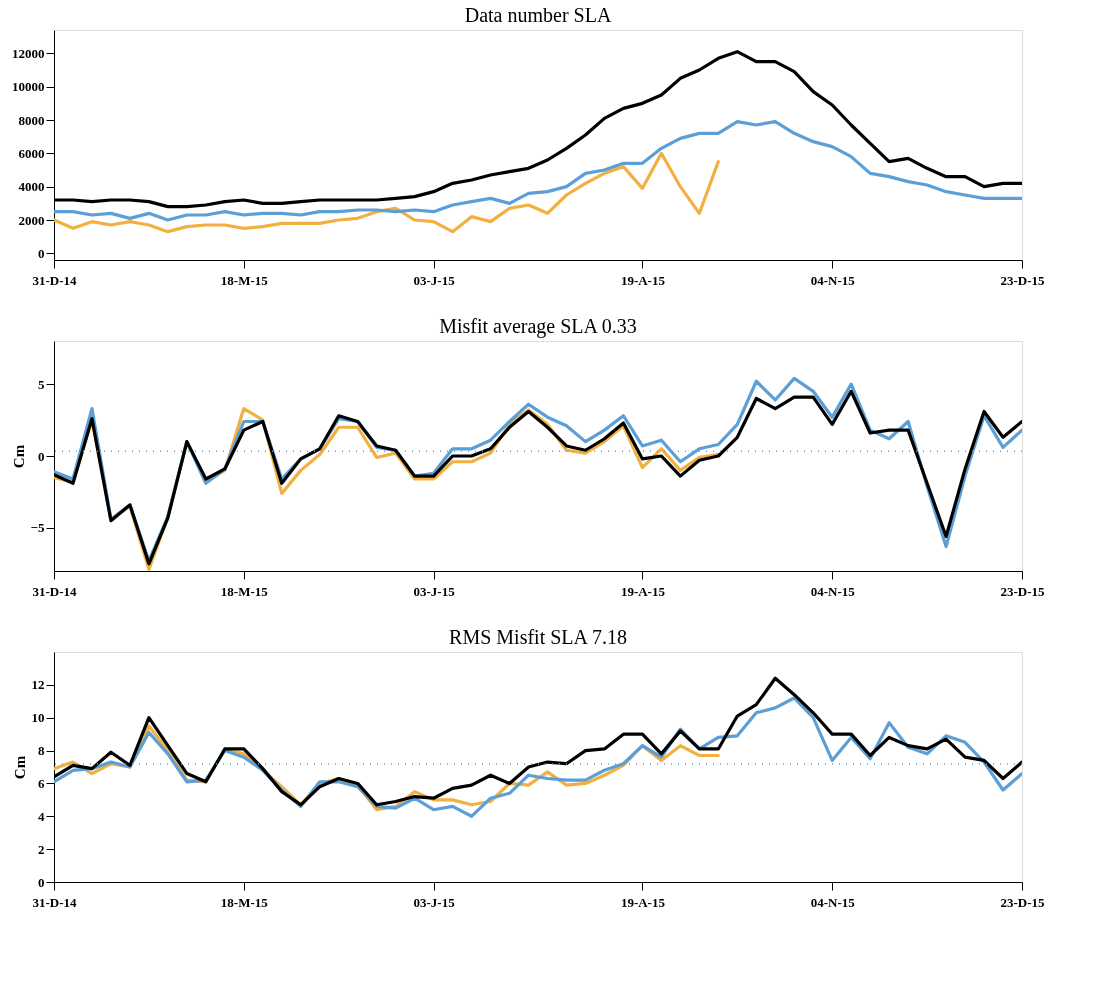  Describe the element at coordinates (41, 384) in the screenshot. I see `y-tick-label: 5` at that location.